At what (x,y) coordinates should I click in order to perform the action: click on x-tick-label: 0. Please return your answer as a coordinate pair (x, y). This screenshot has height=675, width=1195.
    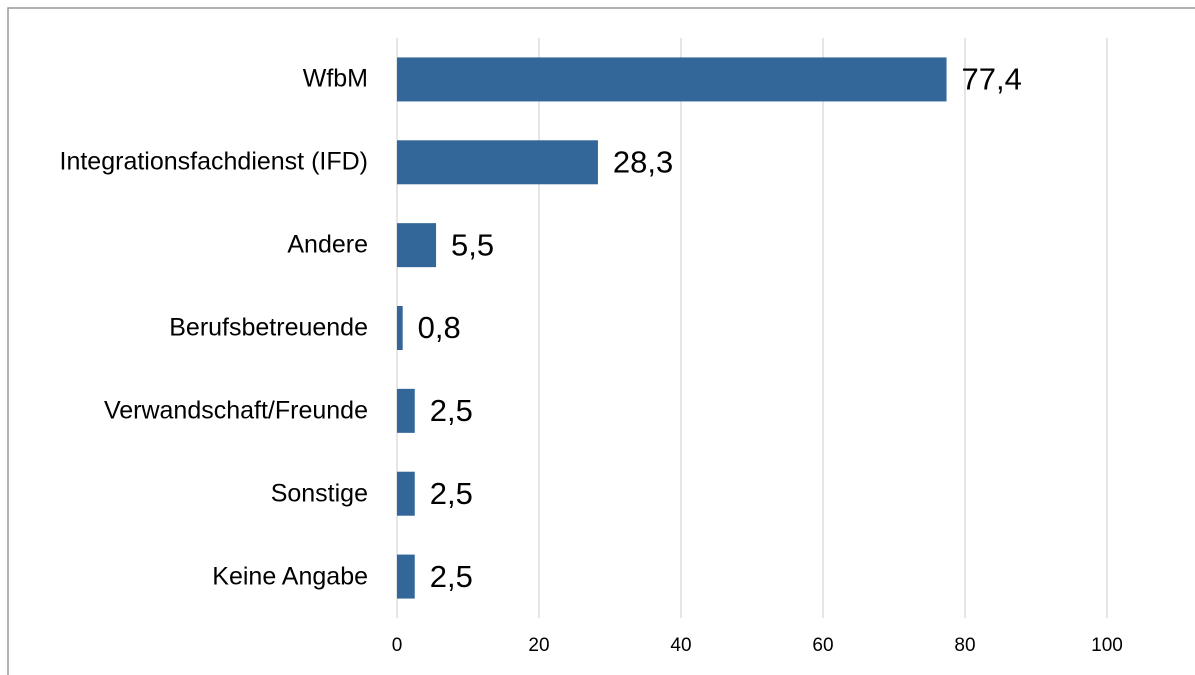
    Looking at the image, I should click on (397, 645).